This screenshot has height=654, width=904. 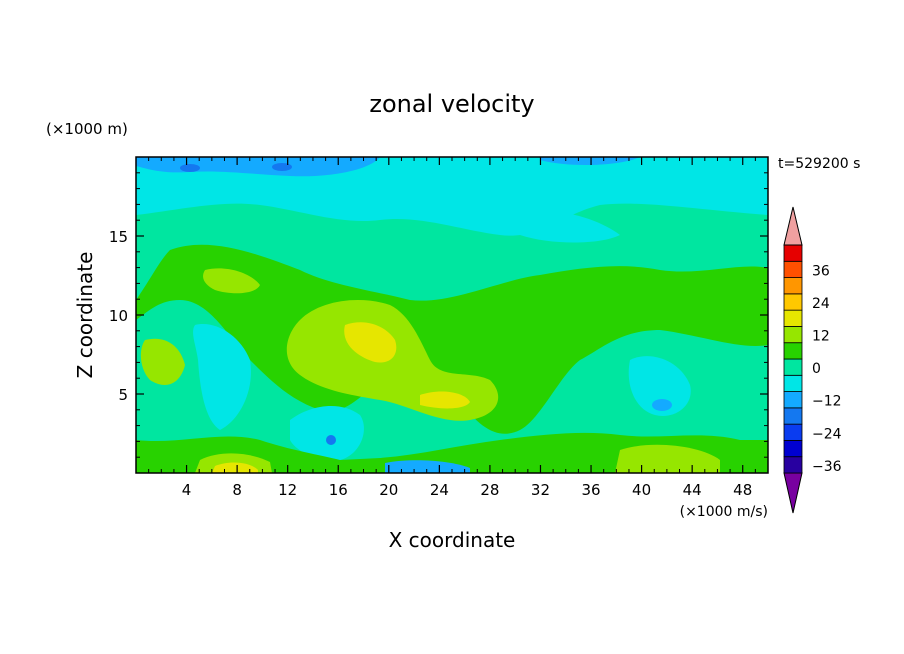 I want to click on field-region-blue-right, so click(x=662, y=405).